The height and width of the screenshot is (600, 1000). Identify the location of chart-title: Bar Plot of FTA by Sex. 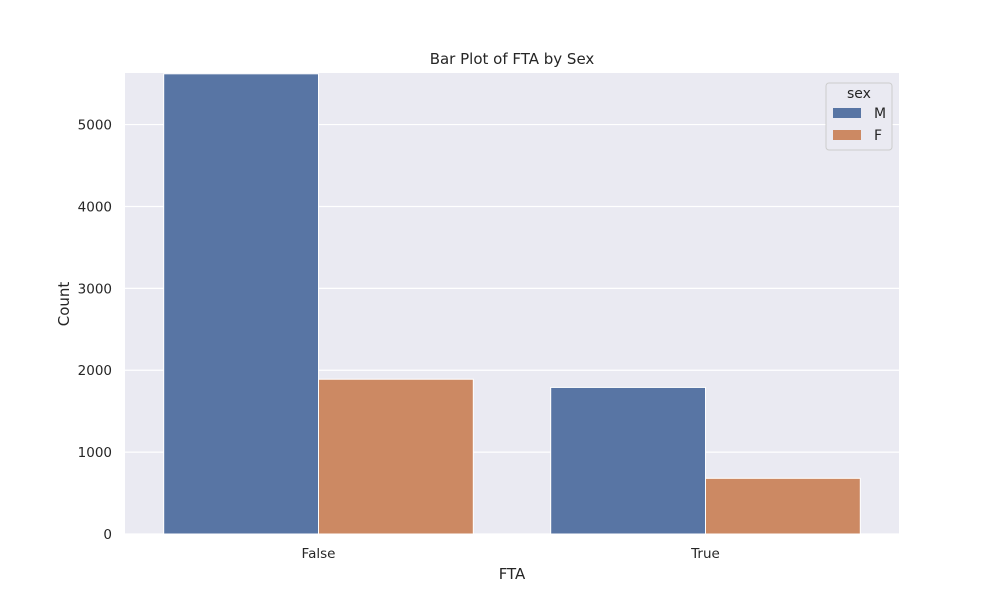
(512, 59).